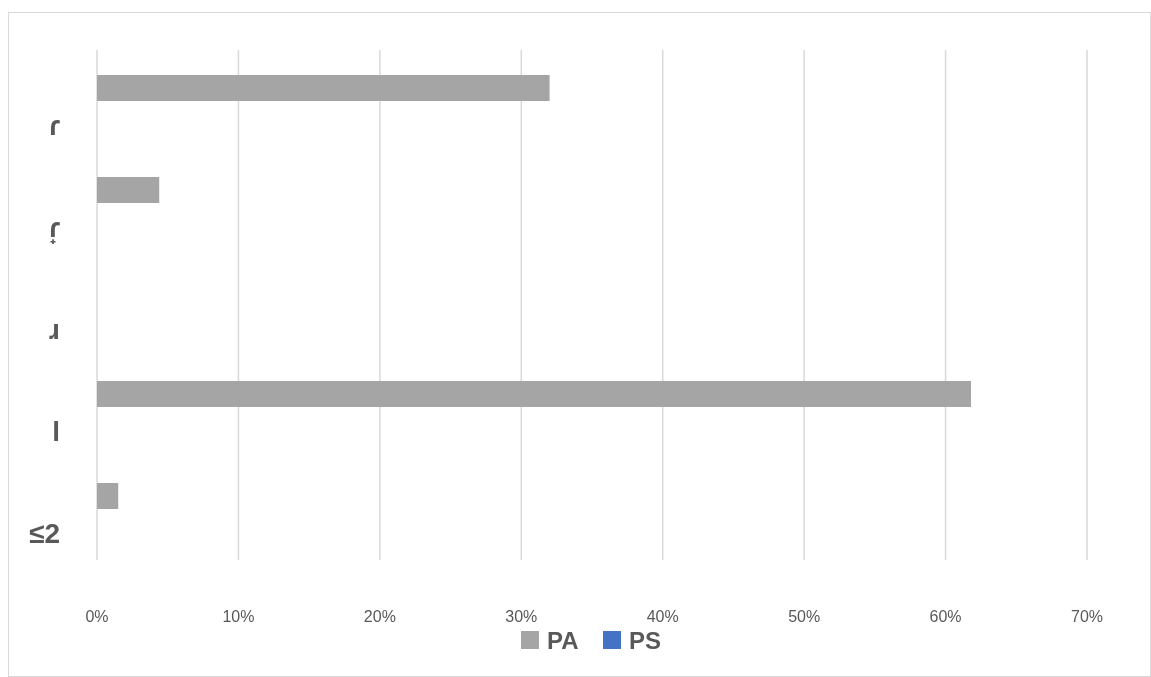  Describe the element at coordinates (1087, 616) in the screenshot. I see `x-tick-label: 70%` at that location.